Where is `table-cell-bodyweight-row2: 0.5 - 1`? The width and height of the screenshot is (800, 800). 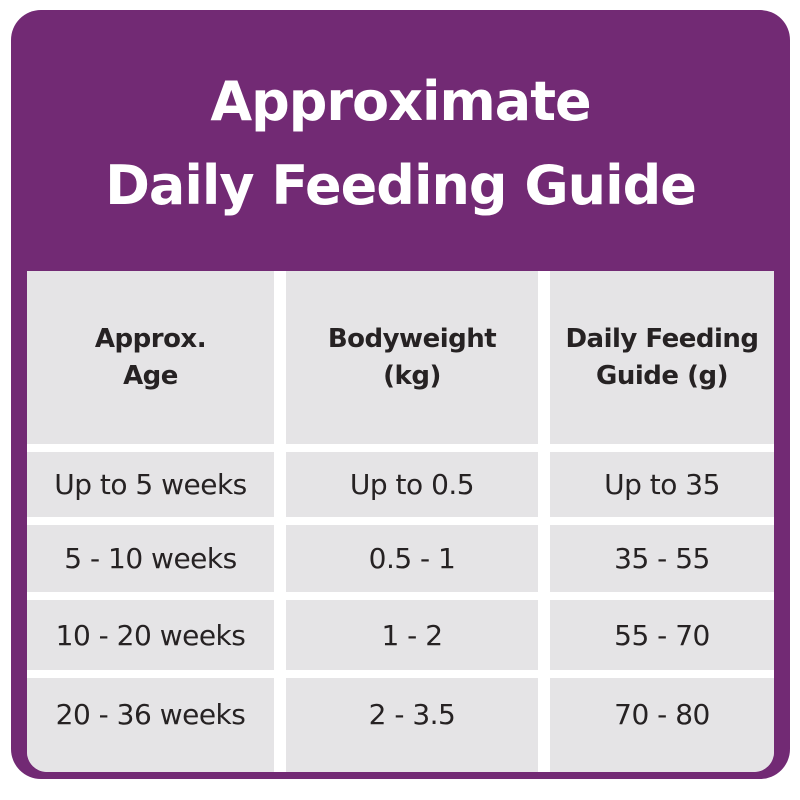
table-cell-bodyweight-row2: 0.5 - 1 is located at coordinates (412, 558).